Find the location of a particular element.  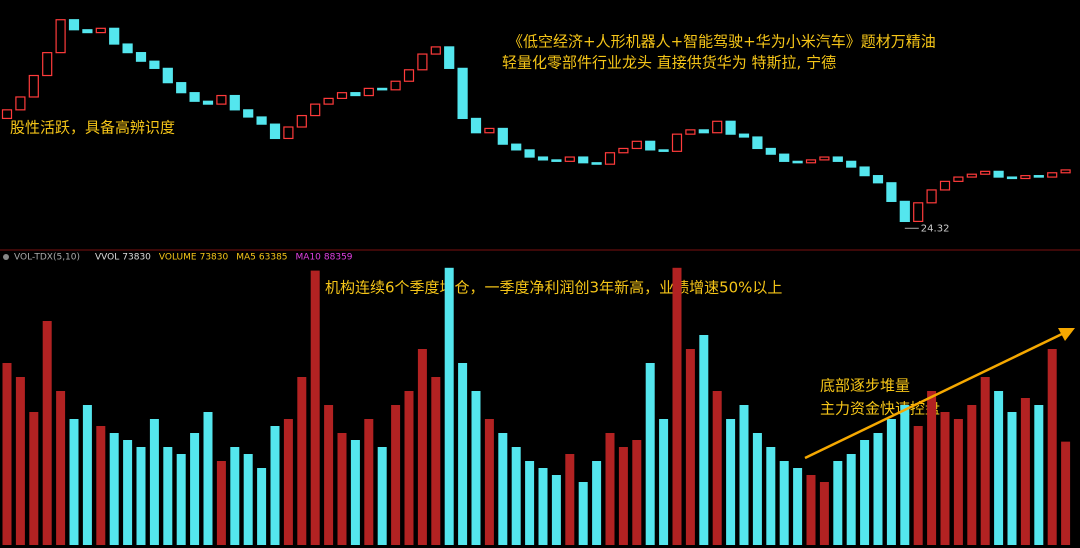

indicator-name: VOL-TDX(5,10) is located at coordinates (47, 258).